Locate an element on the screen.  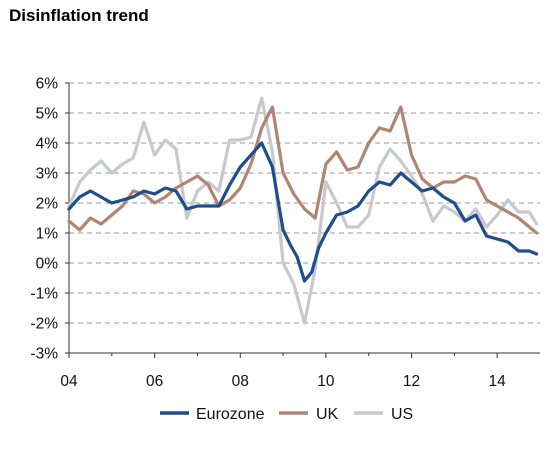
x-tick-label: 04 is located at coordinates (69, 381).